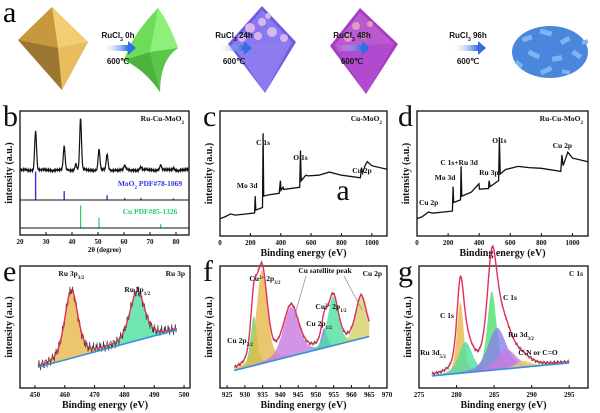 This screenshot has height=413, width=600. Describe the element at coordinates (531, 395) in the screenshot. I see `x-tick-label: 290` at that location.